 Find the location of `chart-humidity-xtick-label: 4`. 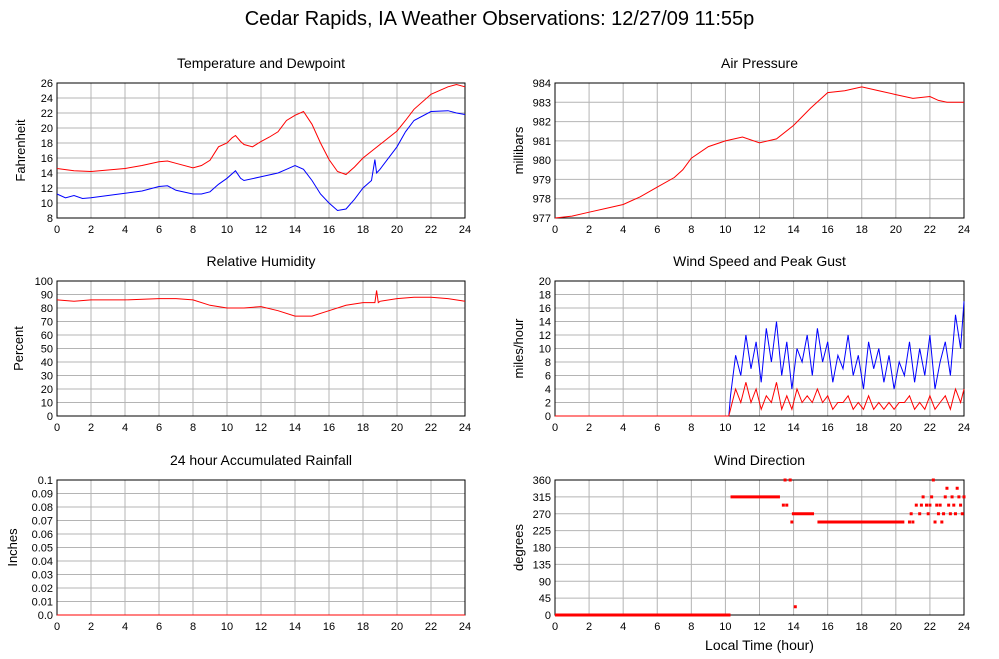

chart-humidity-xtick-label: 4 is located at coordinates (125, 428).